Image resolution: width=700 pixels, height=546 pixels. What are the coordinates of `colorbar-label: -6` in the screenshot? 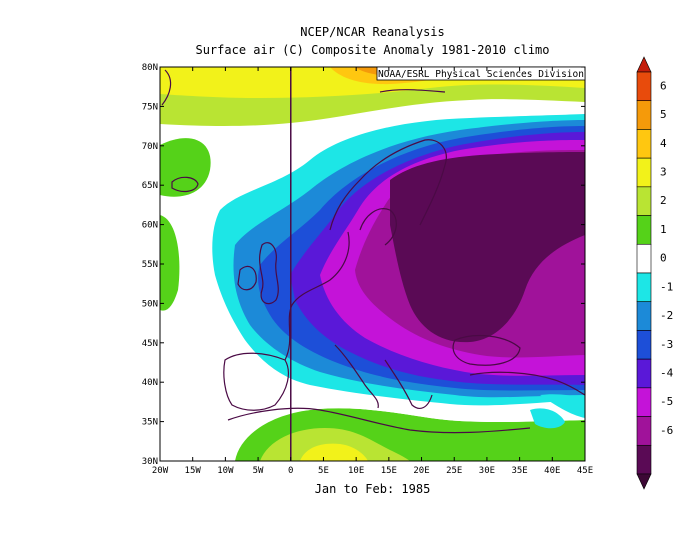 It's located at (666, 430).